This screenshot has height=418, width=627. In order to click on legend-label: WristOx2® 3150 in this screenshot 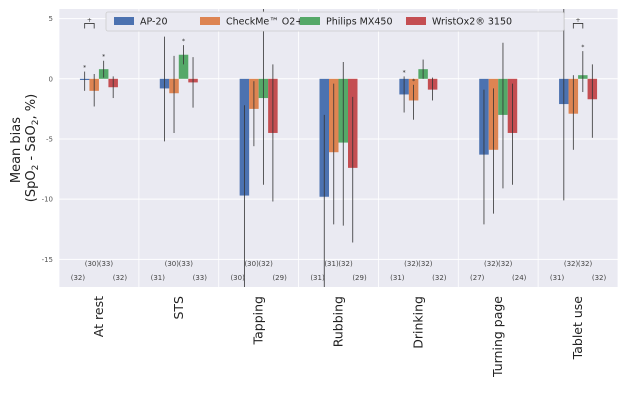, I will do `click(472, 22)`.